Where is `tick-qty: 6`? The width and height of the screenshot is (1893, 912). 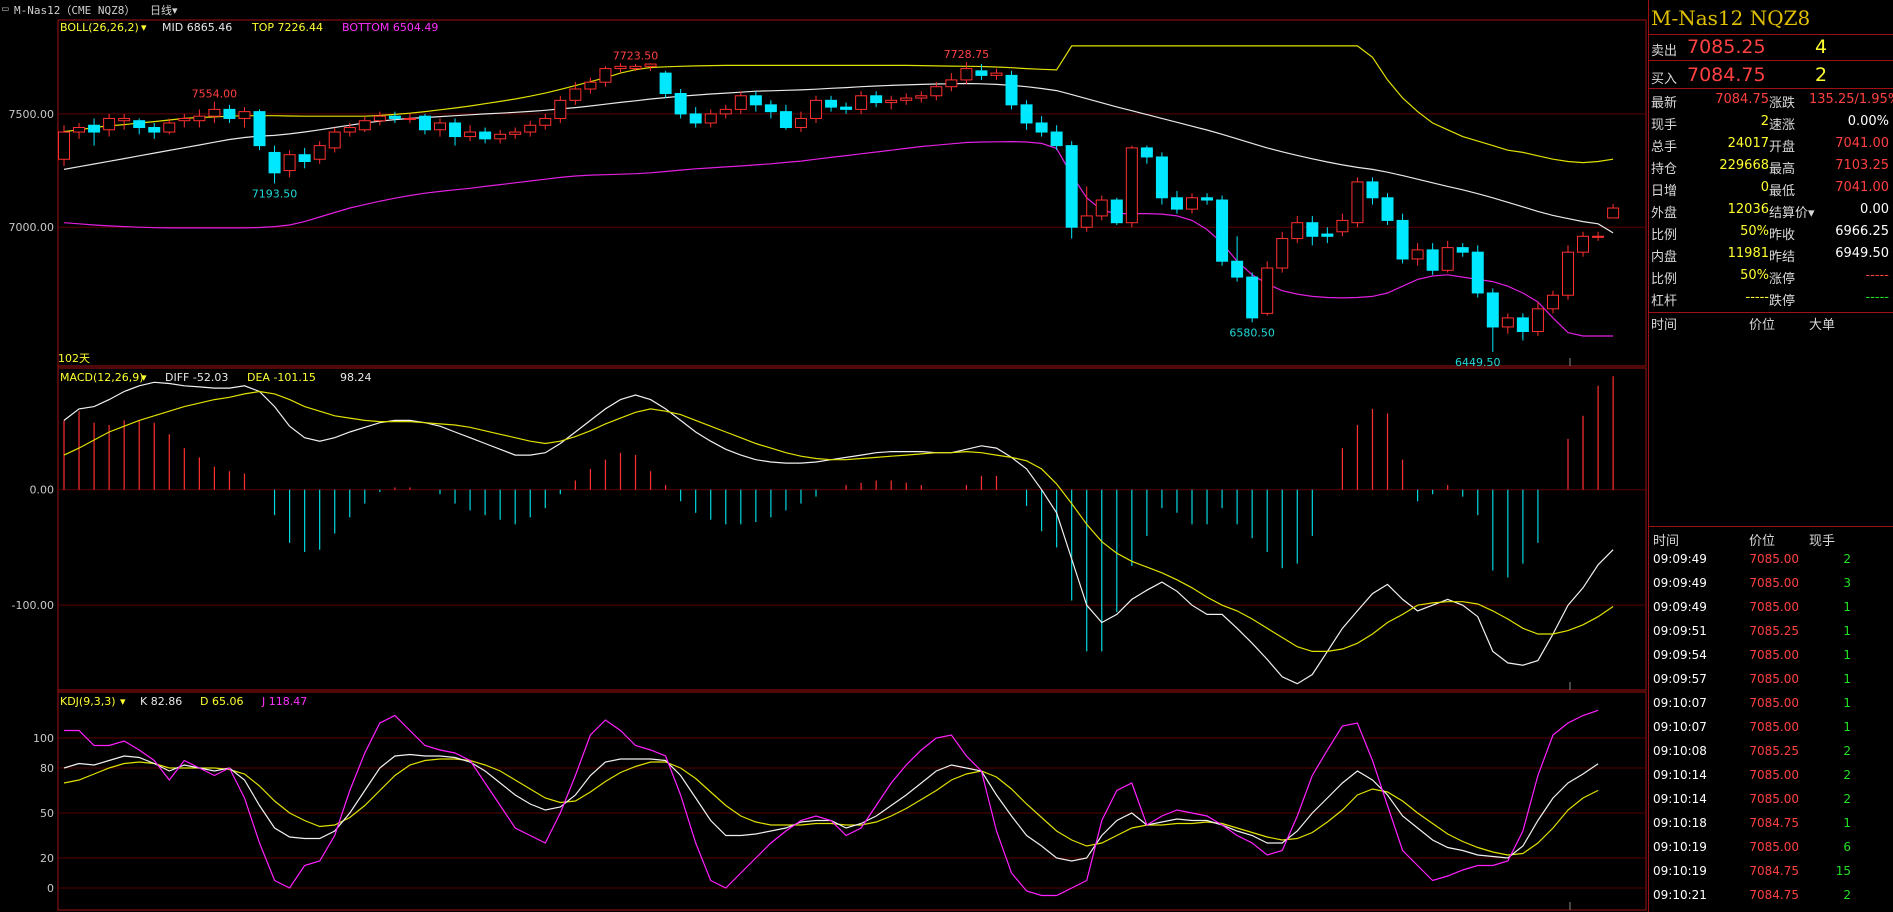
tick-qty: 6 is located at coordinates (1847, 847).